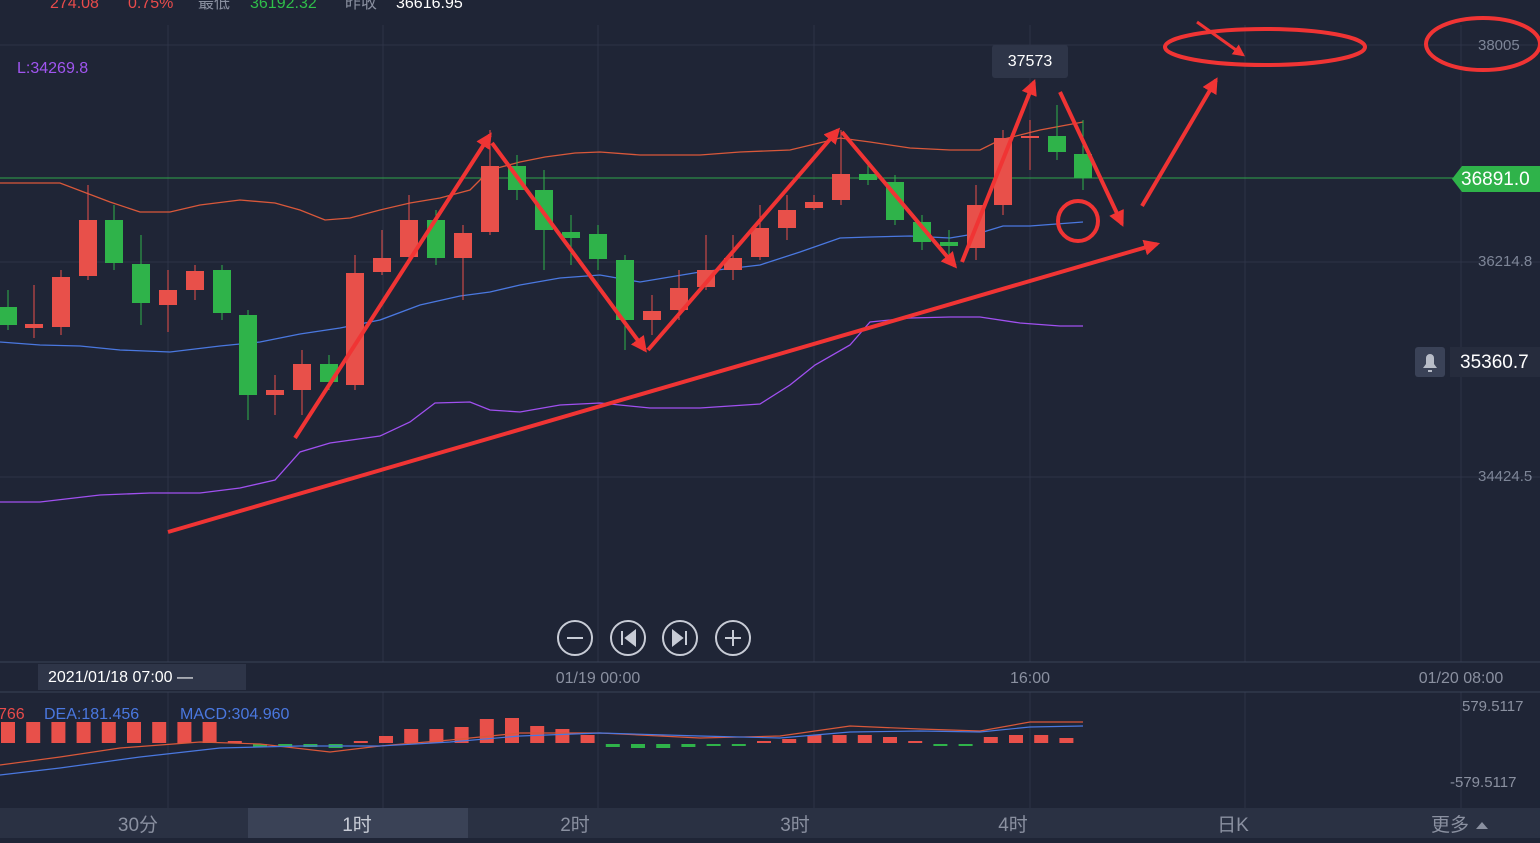 This screenshot has width=1540, height=843. I want to click on alert-price-box, so click(1495, 362).